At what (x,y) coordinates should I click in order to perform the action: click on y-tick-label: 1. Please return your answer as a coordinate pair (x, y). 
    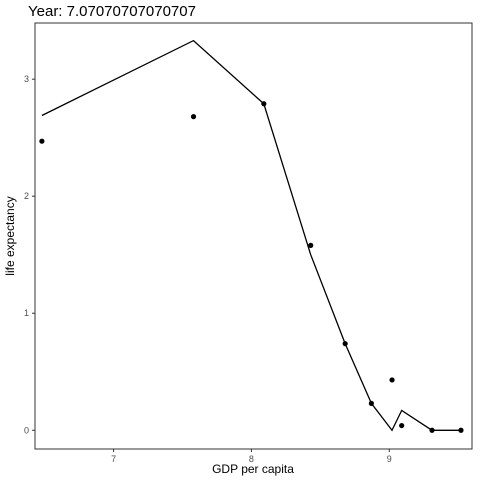
    Looking at the image, I should click on (26, 313).